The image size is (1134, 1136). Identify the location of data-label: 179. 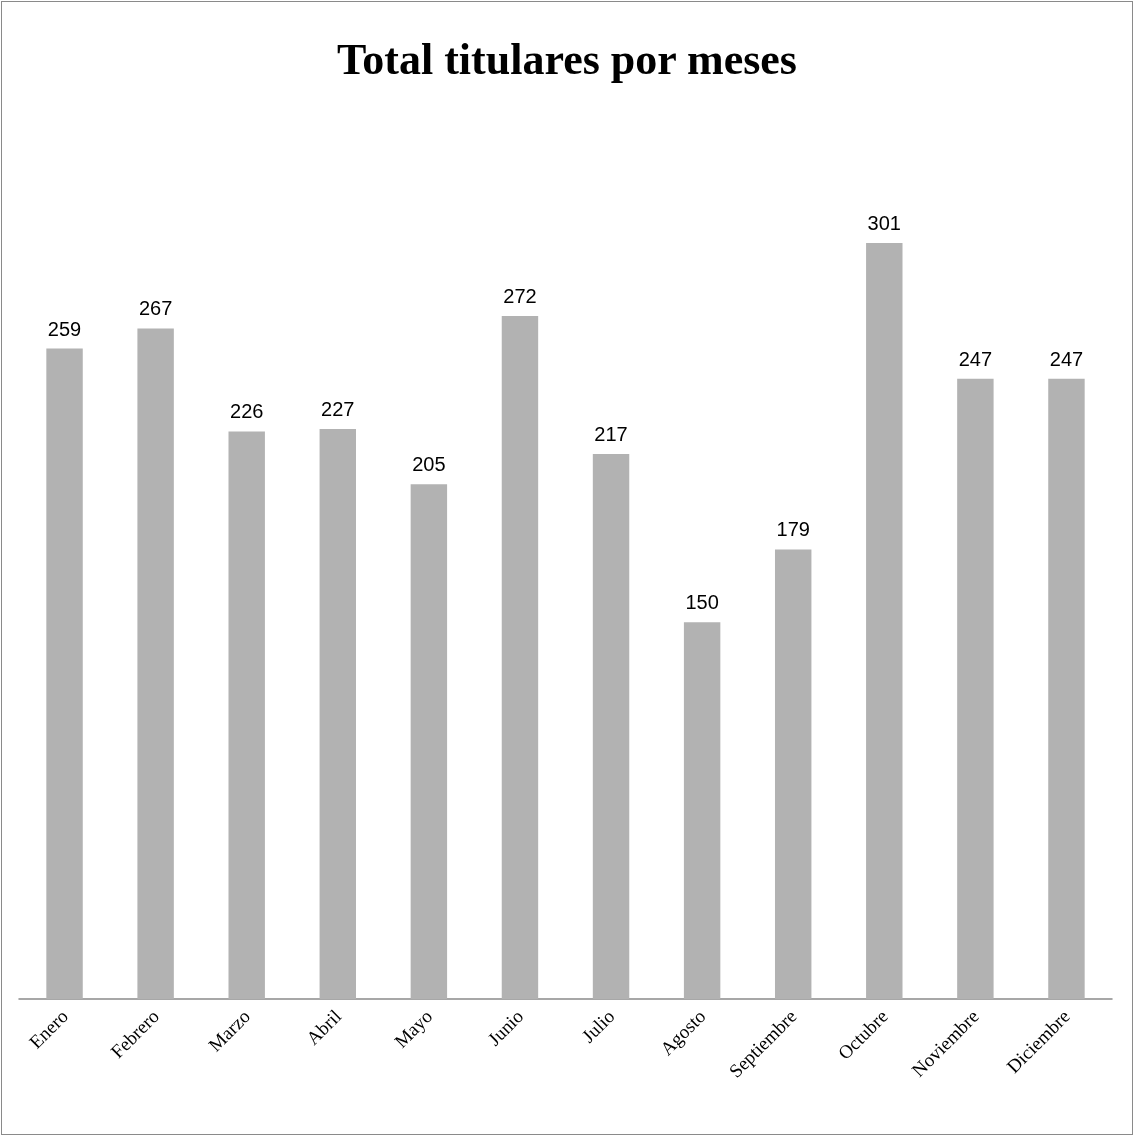
(793, 529).